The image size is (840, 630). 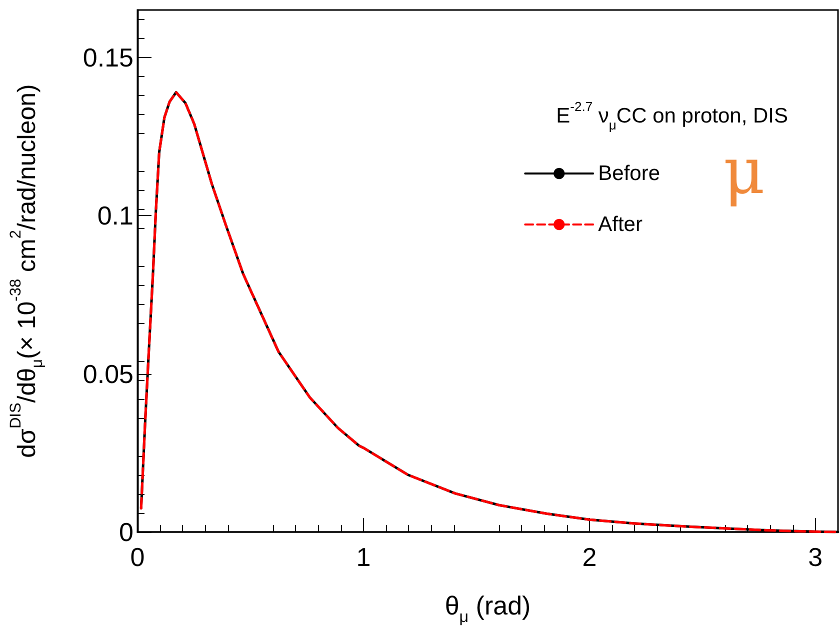 What do you see at coordinates (126, 532) in the screenshot?
I see `y-tick-label: 0` at bounding box center [126, 532].